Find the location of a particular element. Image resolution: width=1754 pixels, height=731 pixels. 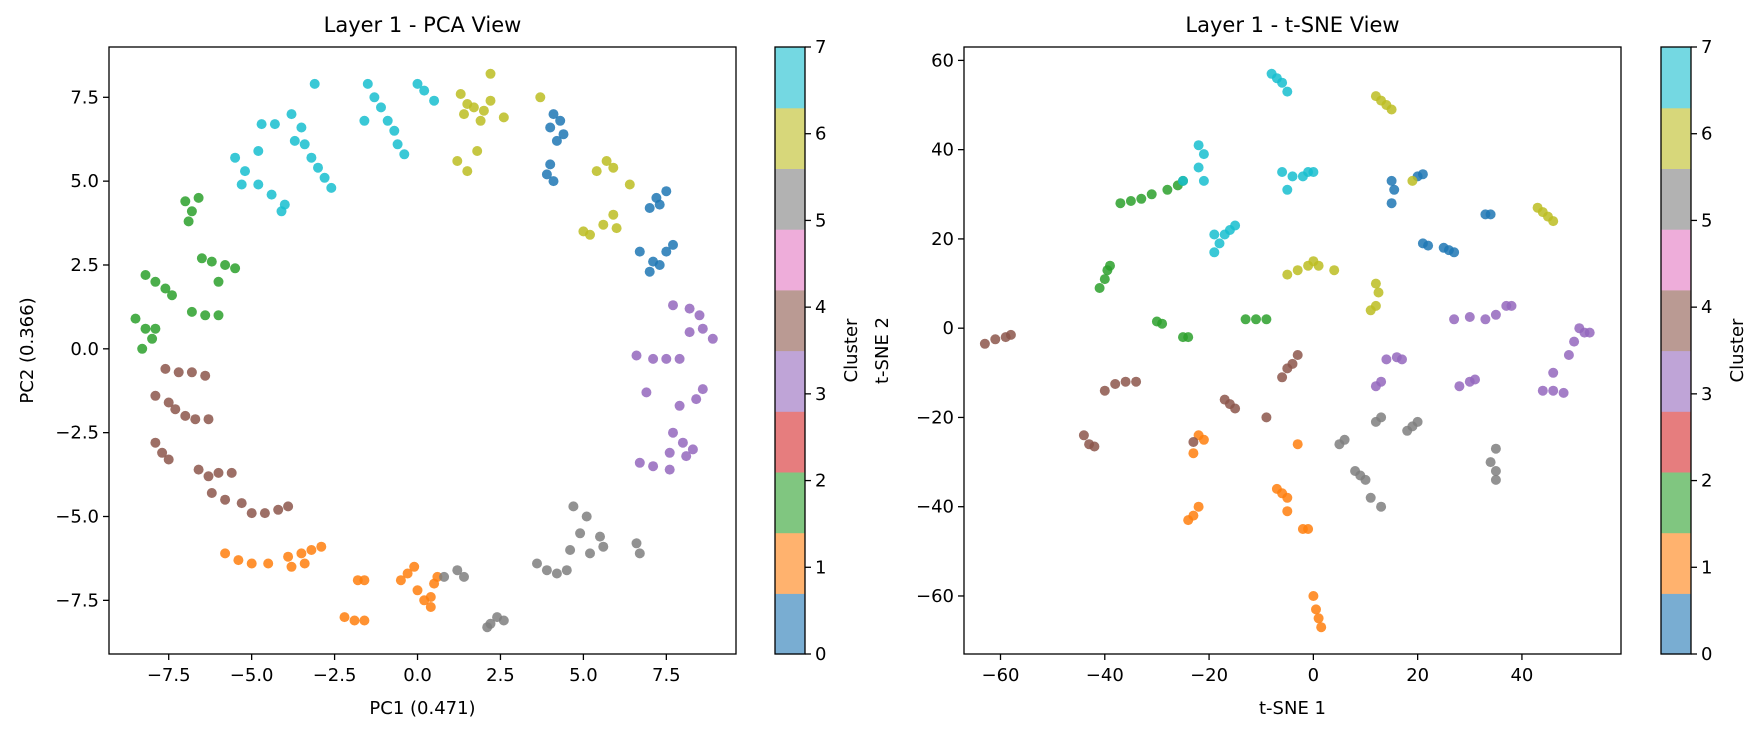

x-tick-label: 40 is located at coordinates (1521, 675).